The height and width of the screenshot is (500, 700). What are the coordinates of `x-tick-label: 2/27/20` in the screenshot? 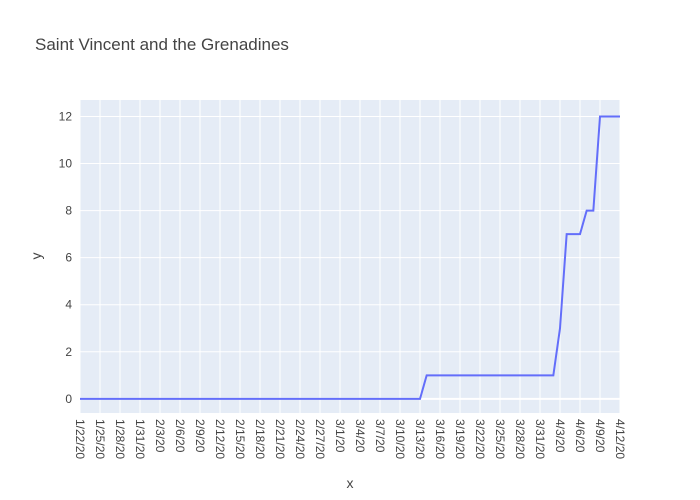 It's located at (320, 439).